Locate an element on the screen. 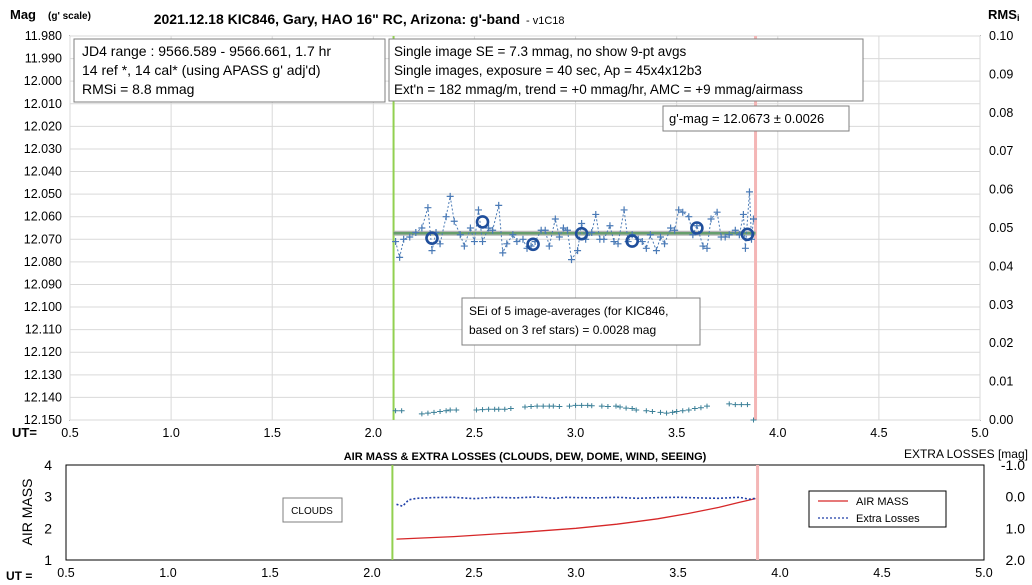 This screenshot has width=1032, height=585. legend-losses: Extra Losses is located at coordinates (888, 519).